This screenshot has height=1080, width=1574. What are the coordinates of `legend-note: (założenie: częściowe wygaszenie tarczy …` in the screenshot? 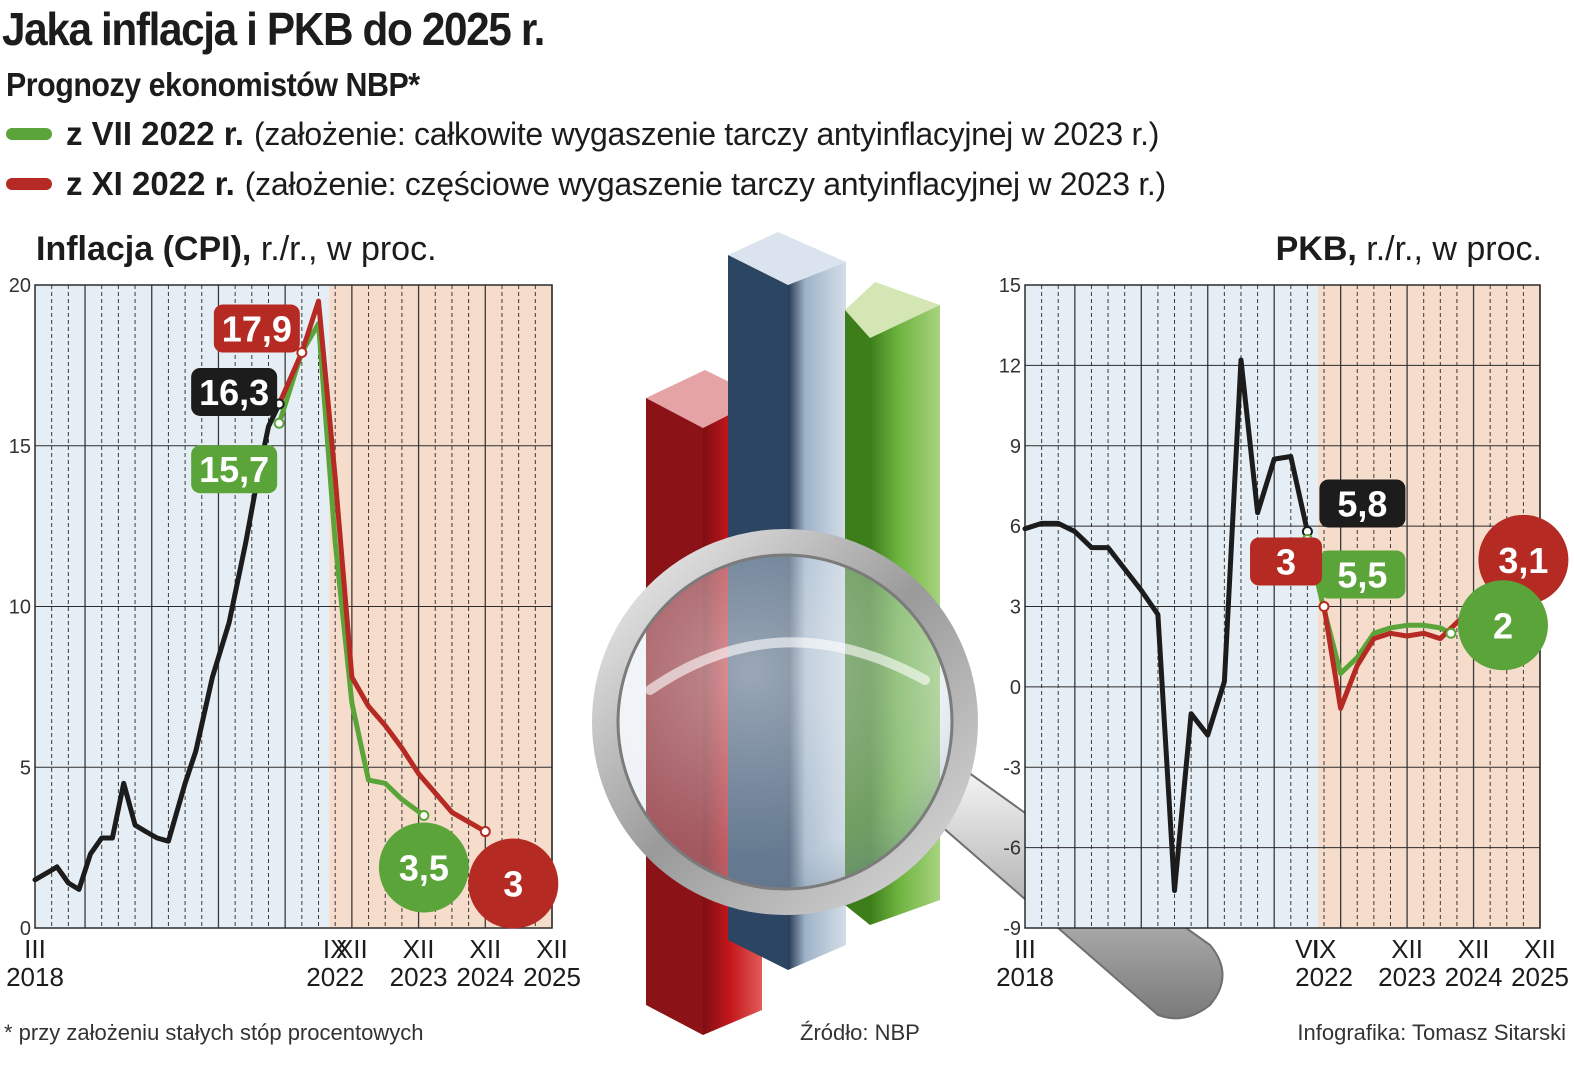 It's located at (705, 183).